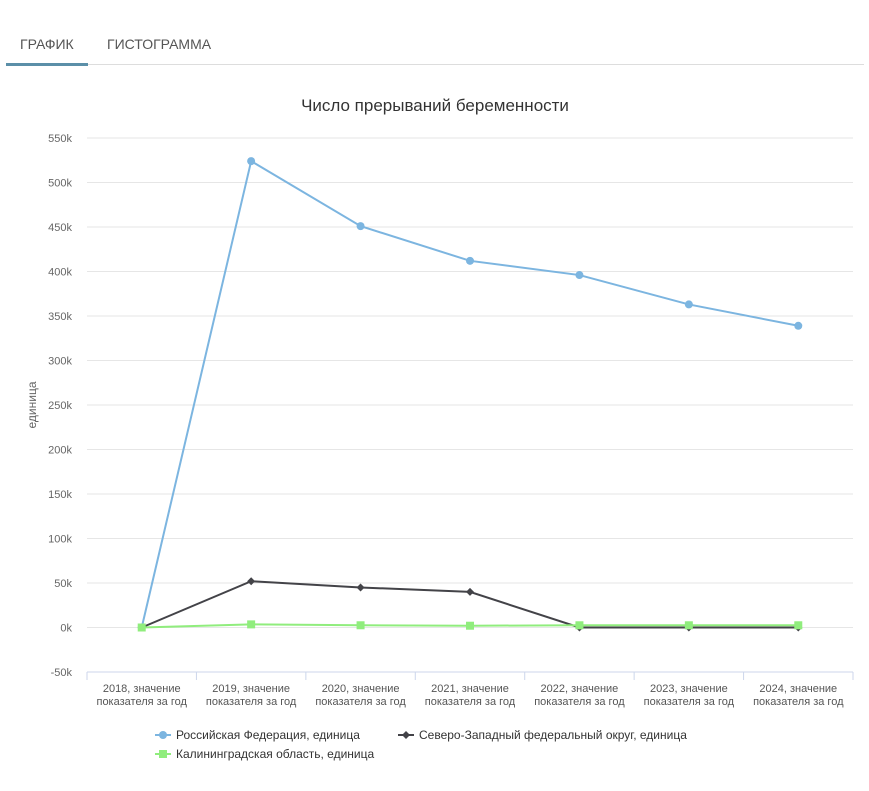 Image resolution: width=869 pixels, height=791 pixels. I want to click on x-tick-label: 2023, значение, so click(689, 689).